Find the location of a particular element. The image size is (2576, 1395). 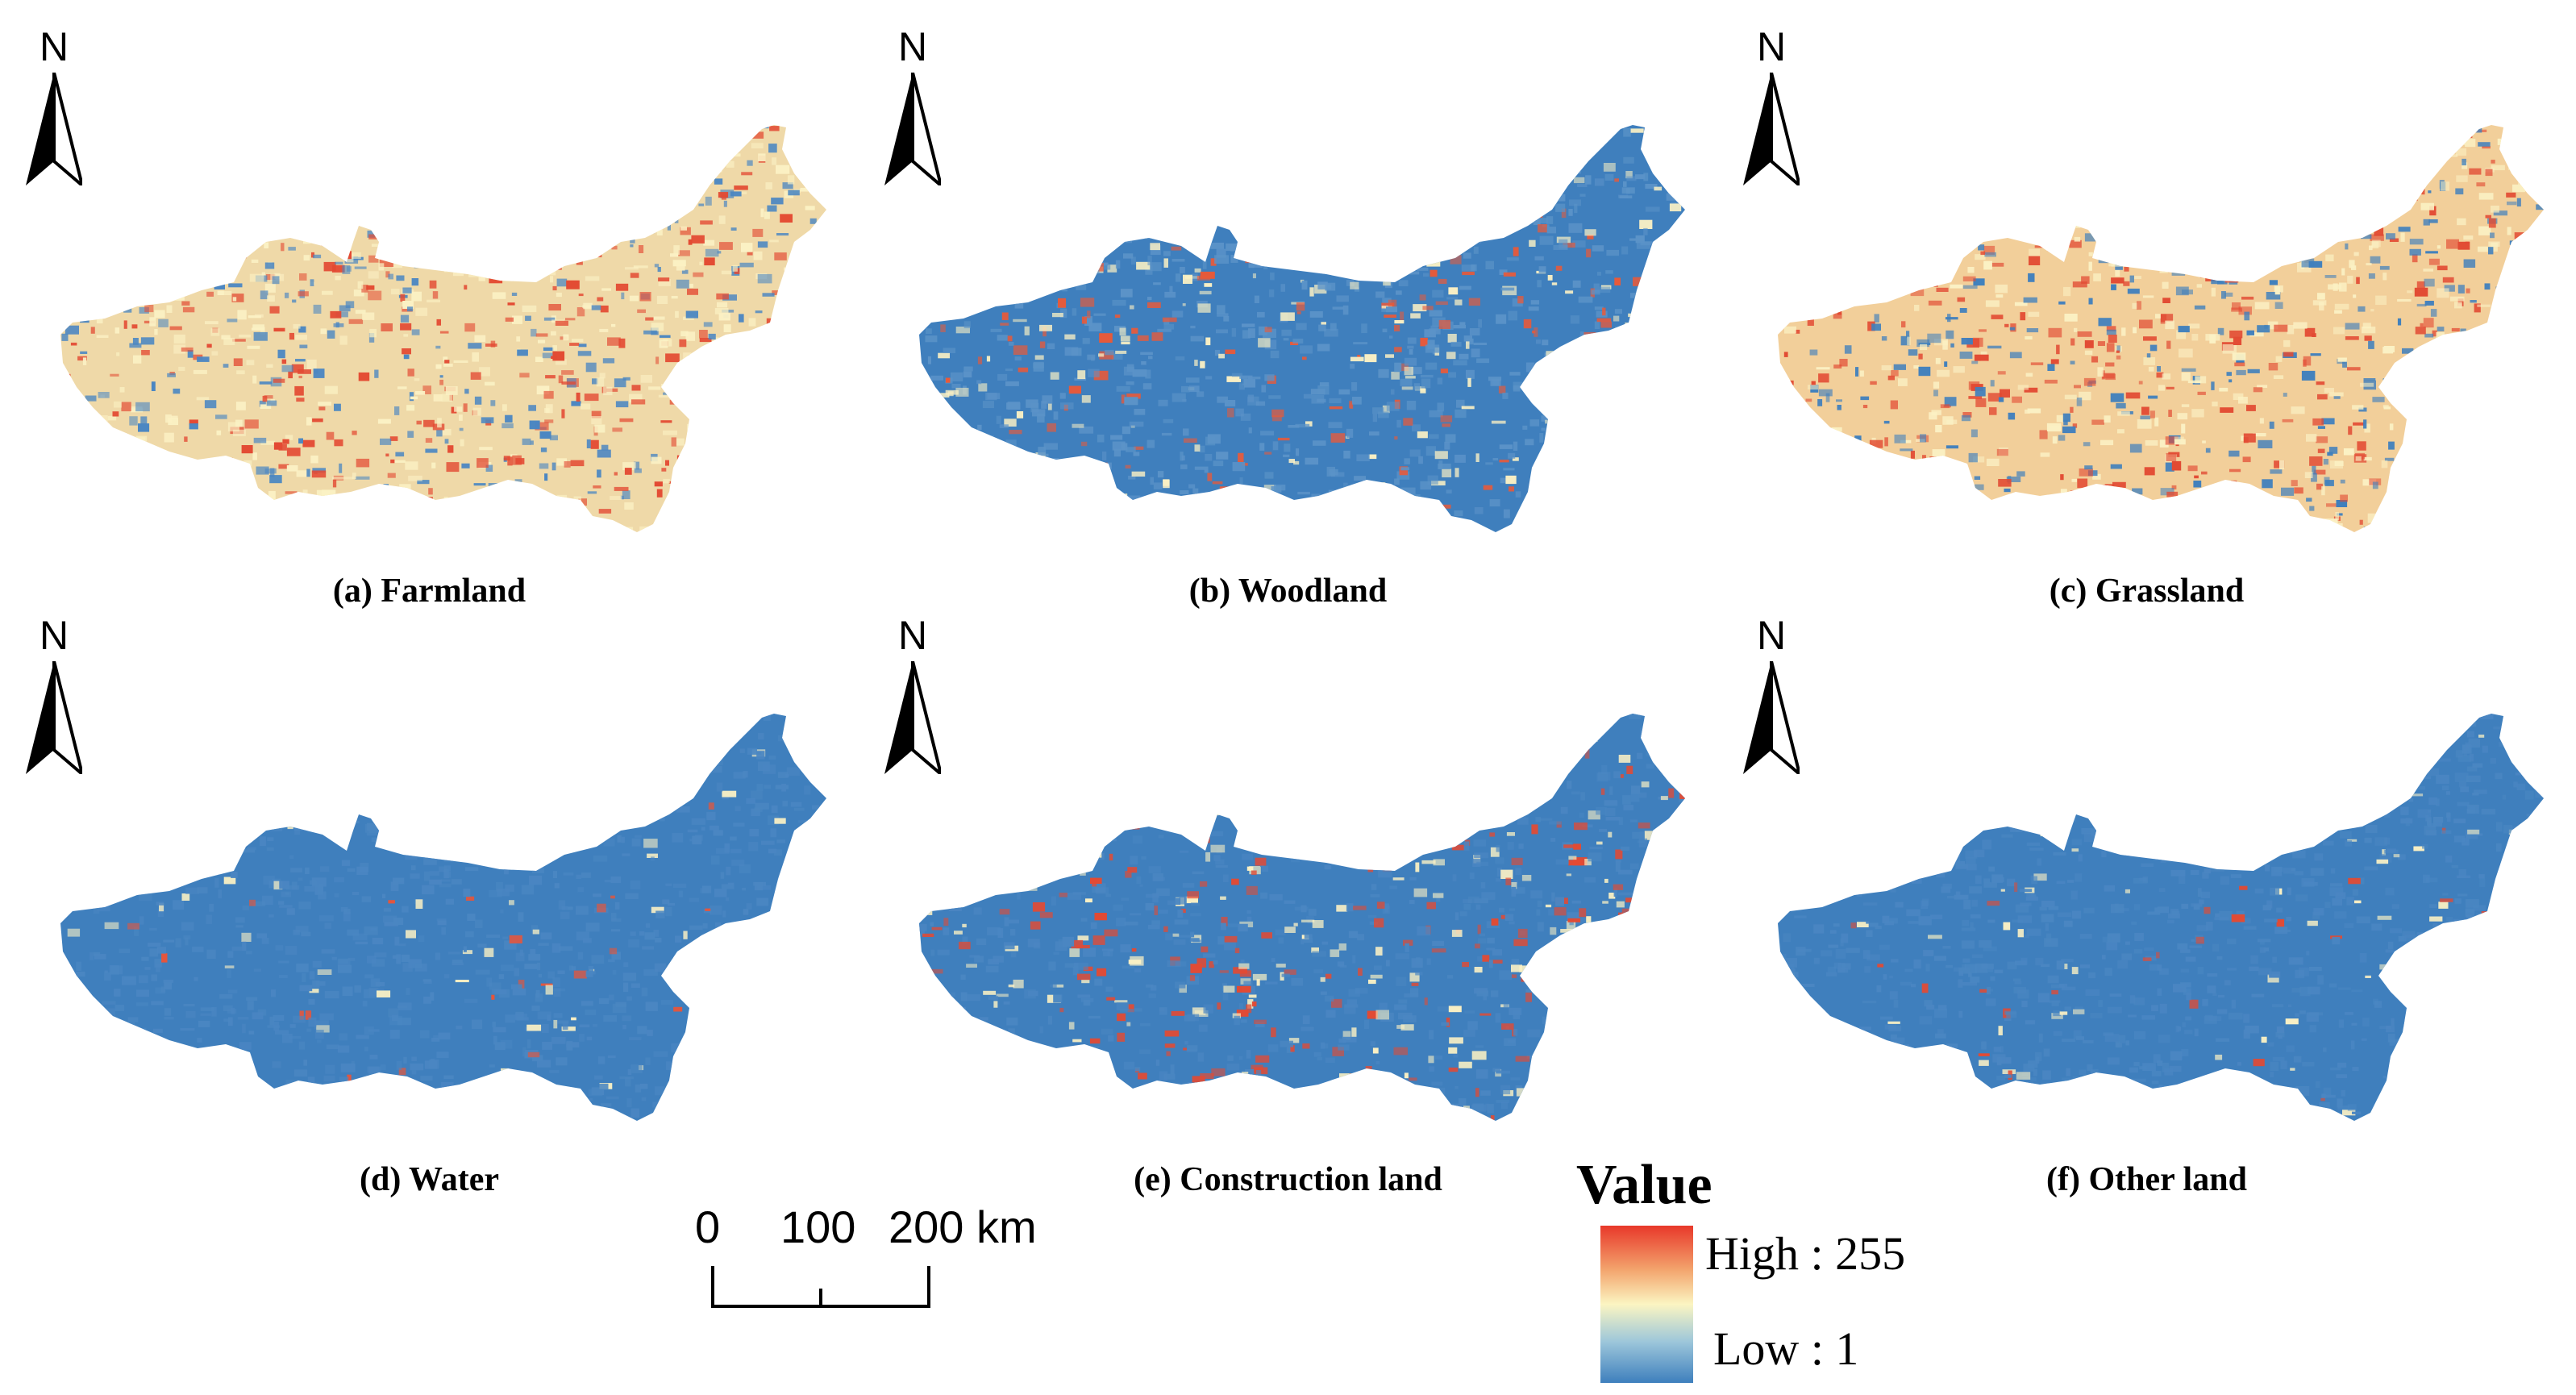

scale-label-0: 0 is located at coordinates (708, 1226).